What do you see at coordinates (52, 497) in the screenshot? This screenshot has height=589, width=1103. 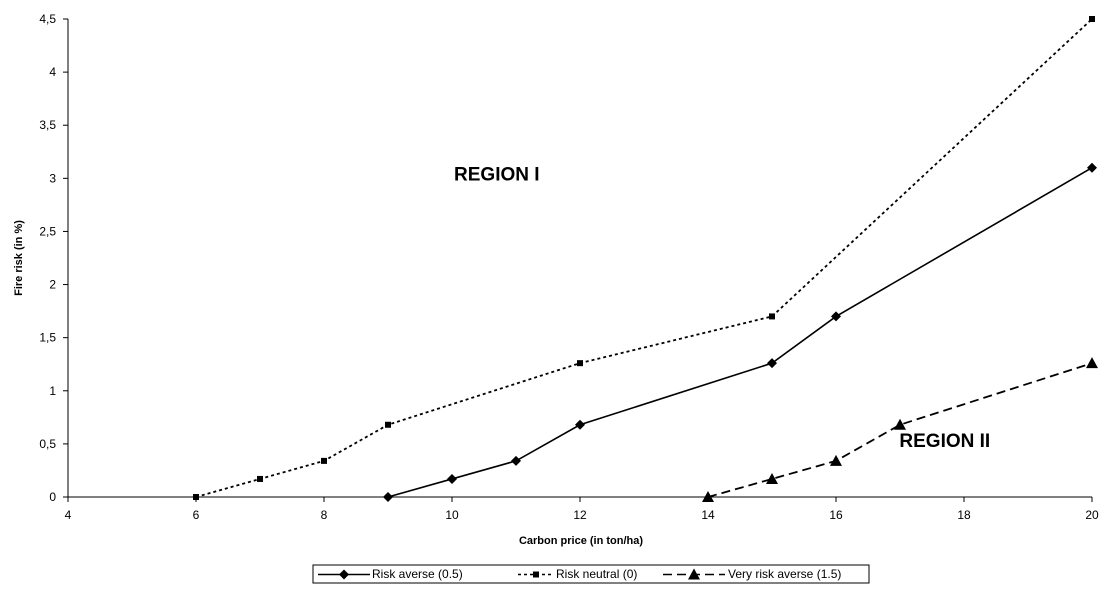 I see `y-tick-label: 0` at bounding box center [52, 497].